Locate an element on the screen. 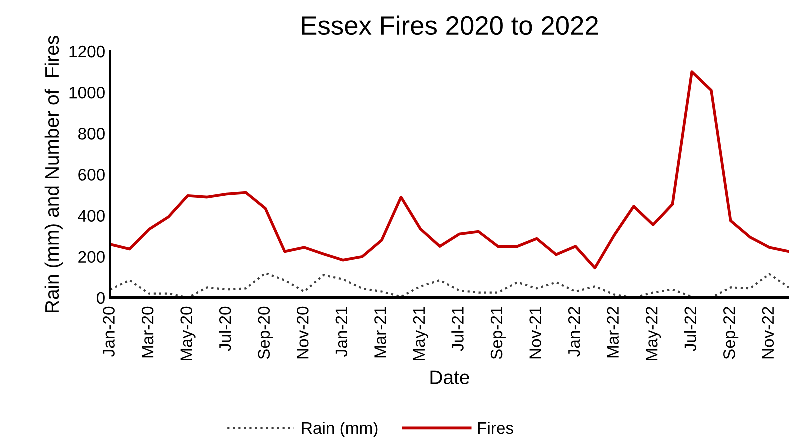  x-tick-label: Jan-20 is located at coordinates (109, 331).